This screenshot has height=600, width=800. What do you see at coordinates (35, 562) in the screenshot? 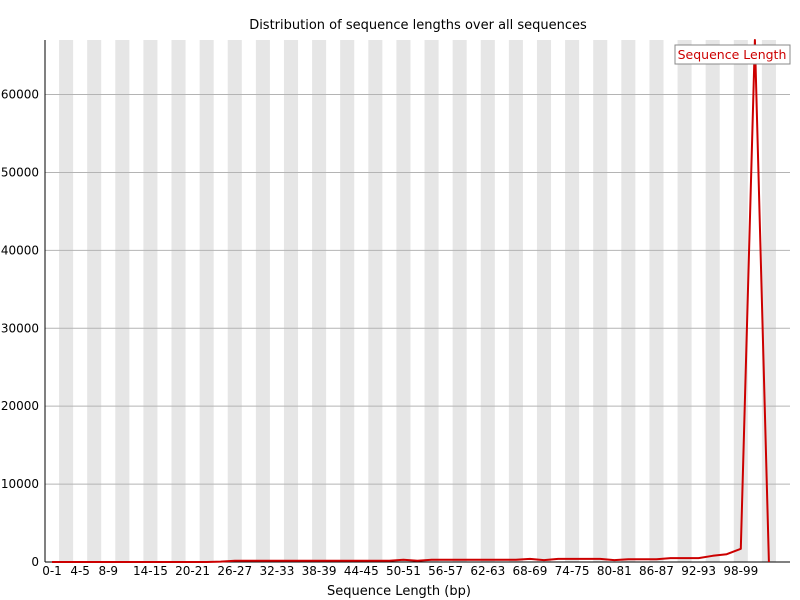
I see `y-tick-label: 0` at bounding box center [35, 562].